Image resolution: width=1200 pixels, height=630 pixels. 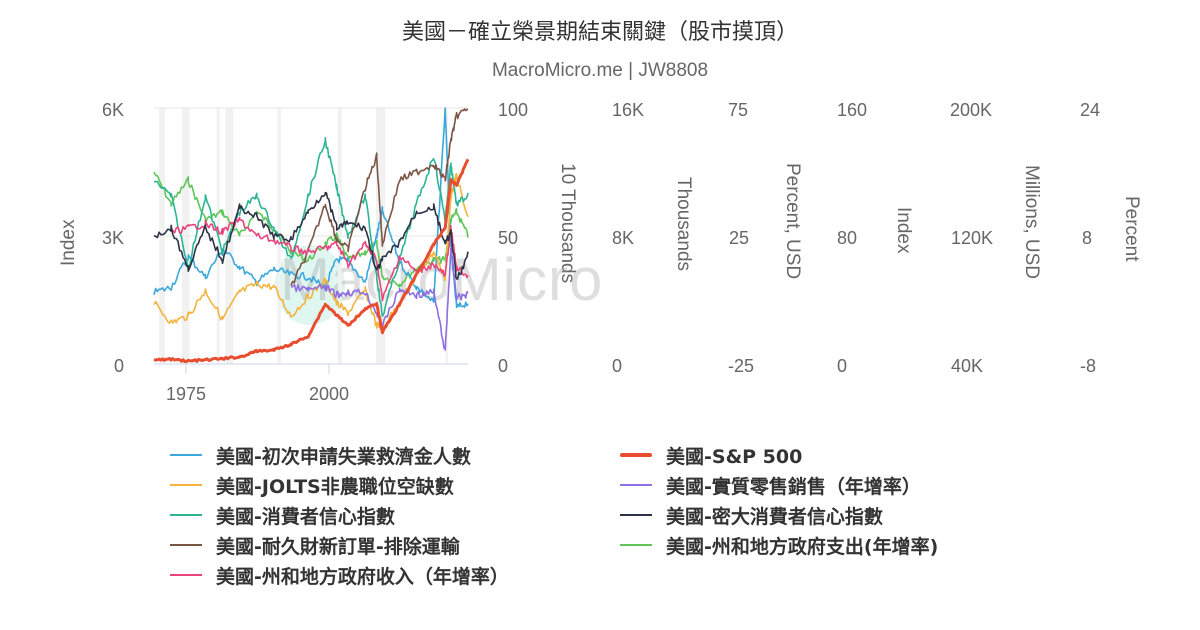 I want to click on legend-item-state-expenditure: 美國-州和地方政府支出(年增率), so click(x=779, y=545).